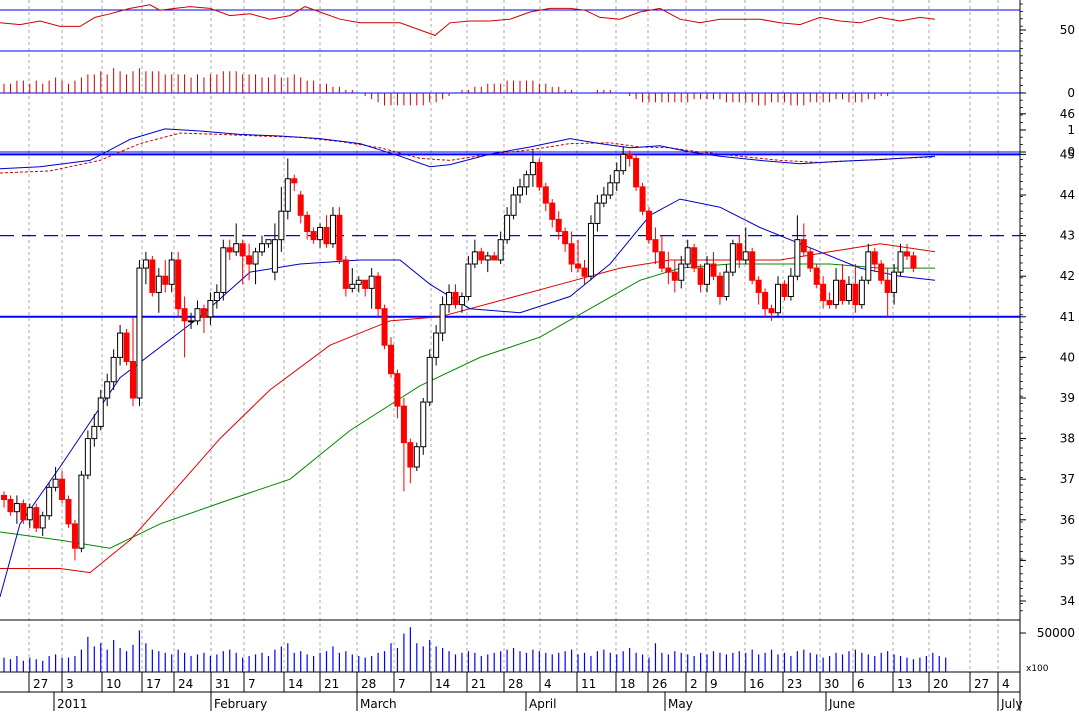 The height and width of the screenshot is (715, 1079). What do you see at coordinates (331, 684) in the screenshot?
I see `date-tick-label: 21` at bounding box center [331, 684].